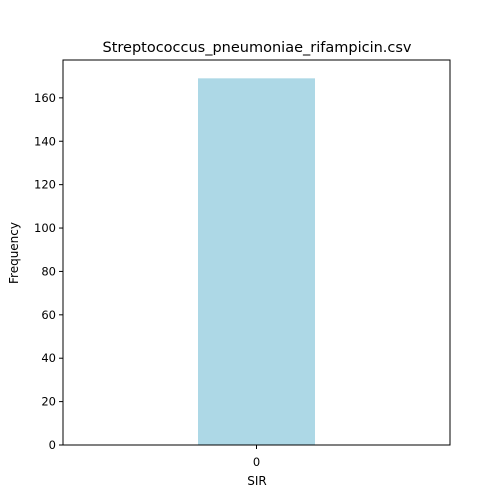 This screenshot has height=500, width=500. I want to click on y-tick-label: 40, so click(48, 358).